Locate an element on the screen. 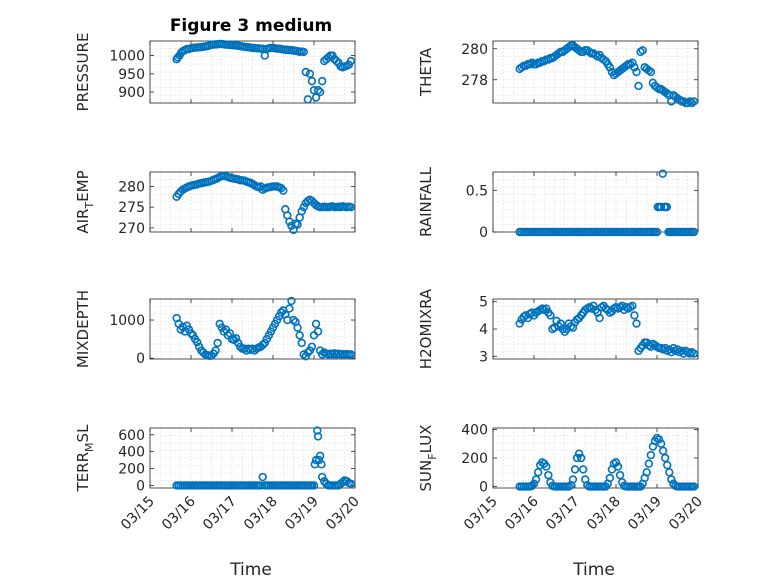  y-tick-label: 400 is located at coordinates (474, 430).